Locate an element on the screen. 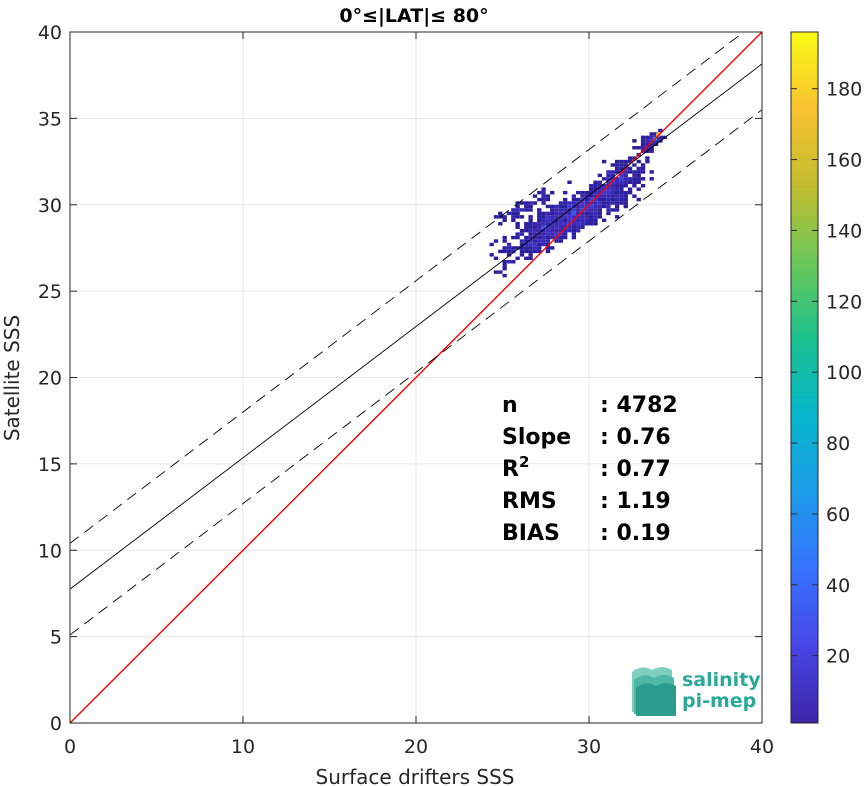 This screenshot has width=865, height=786. stat-value-rms: : 1.19 is located at coordinates (635, 501).